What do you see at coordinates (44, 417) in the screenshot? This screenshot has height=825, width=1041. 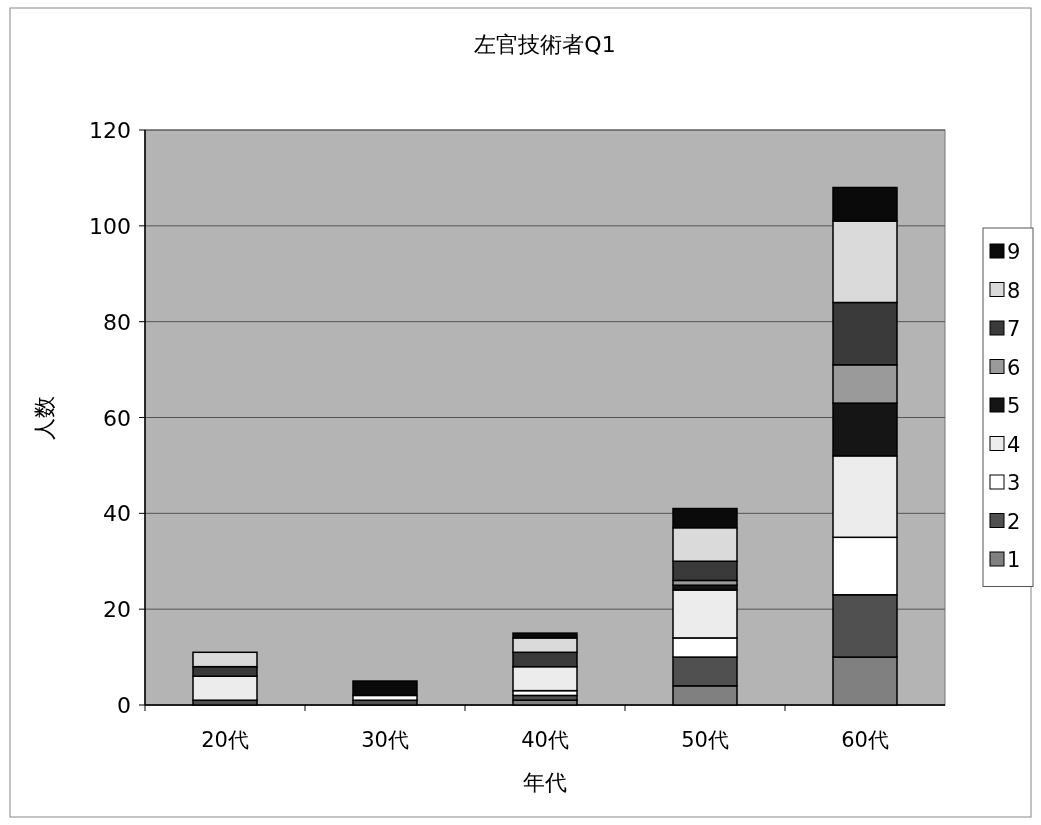 I see `y-axis-title: 人数` at bounding box center [44, 417].